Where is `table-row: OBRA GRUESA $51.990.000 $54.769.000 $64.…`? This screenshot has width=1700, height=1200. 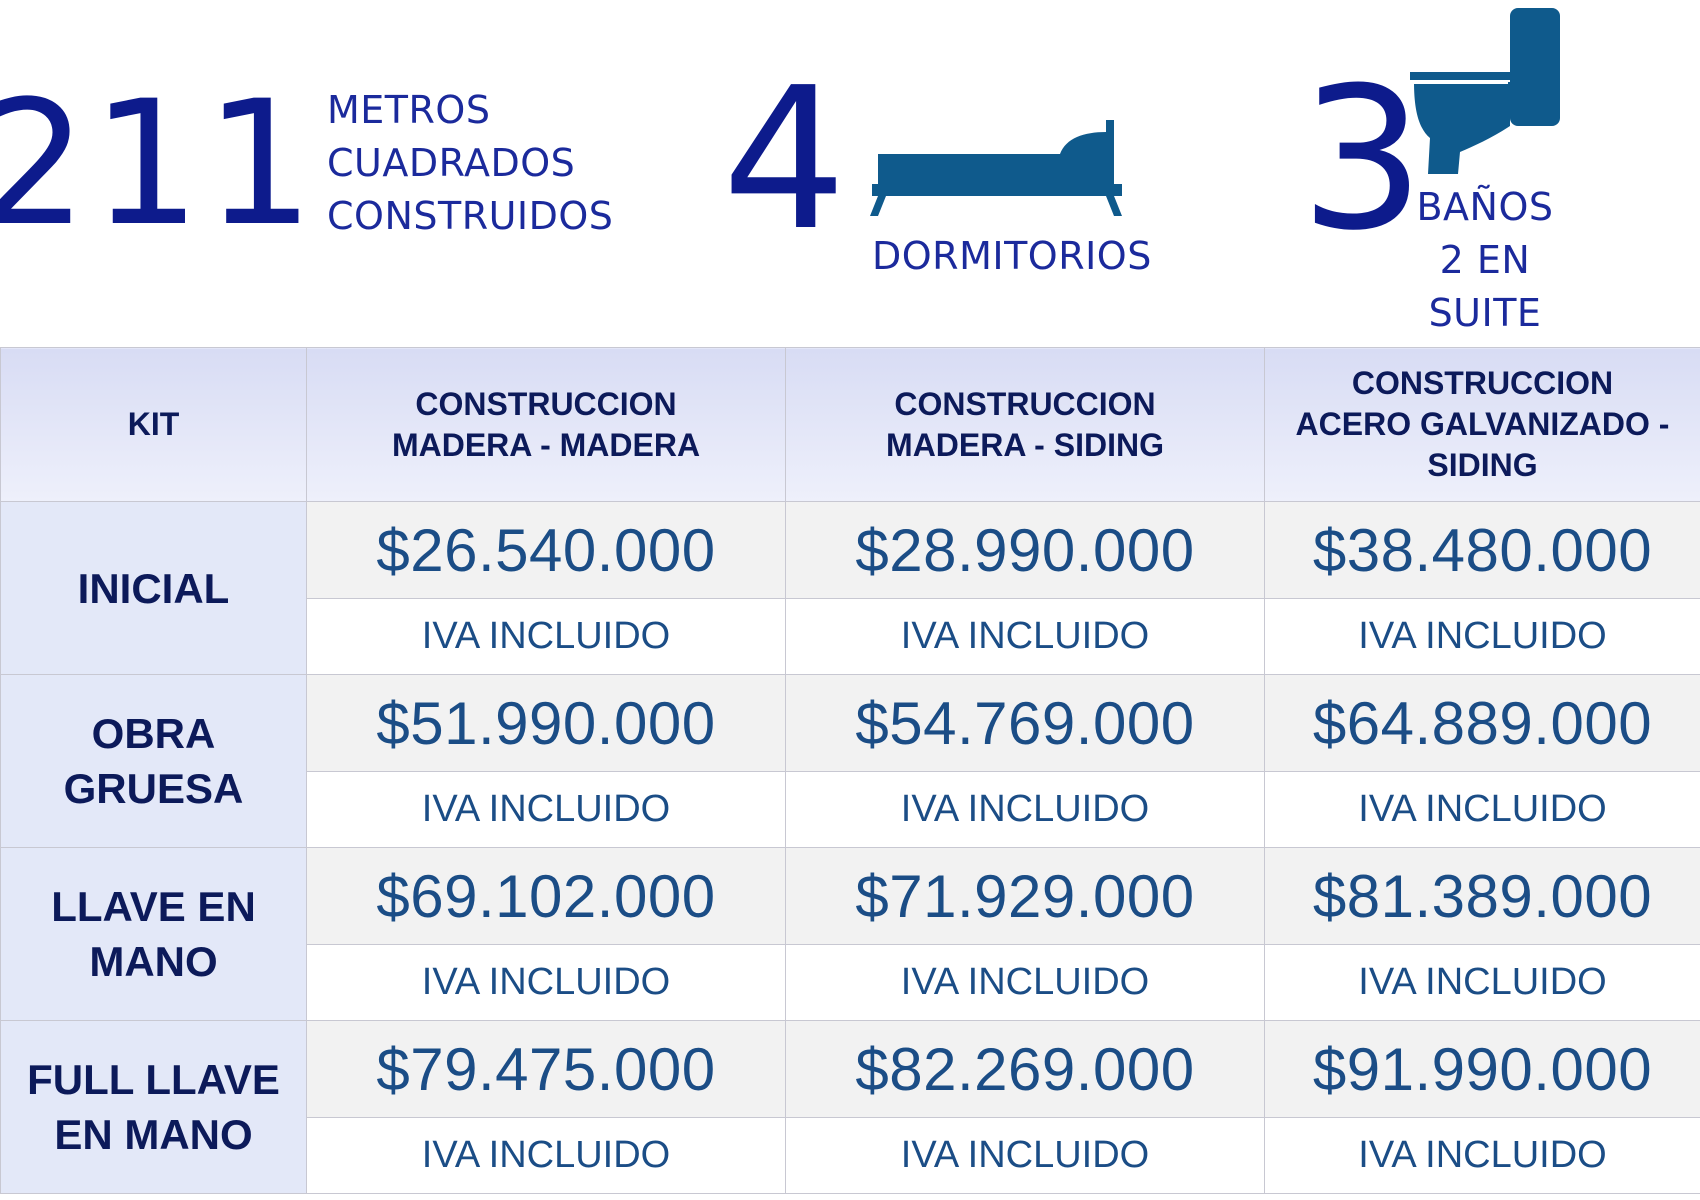
table-row: OBRA GRUESA $51.990.000 $54.769.000 $64.… is located at coordinates (850, 761).